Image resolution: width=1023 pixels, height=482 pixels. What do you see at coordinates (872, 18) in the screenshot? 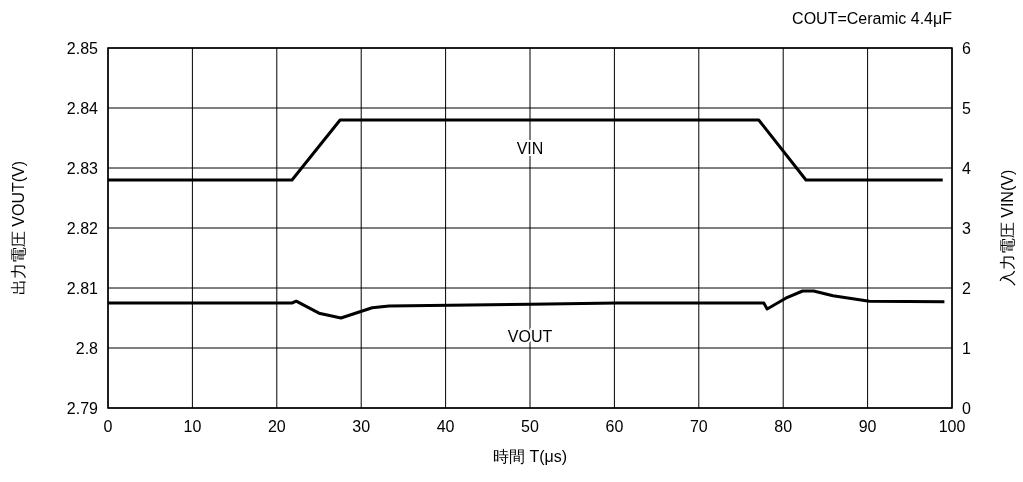
I see `text: COUT=Ceramic 4.4μF` at bounding box center [872, 18].